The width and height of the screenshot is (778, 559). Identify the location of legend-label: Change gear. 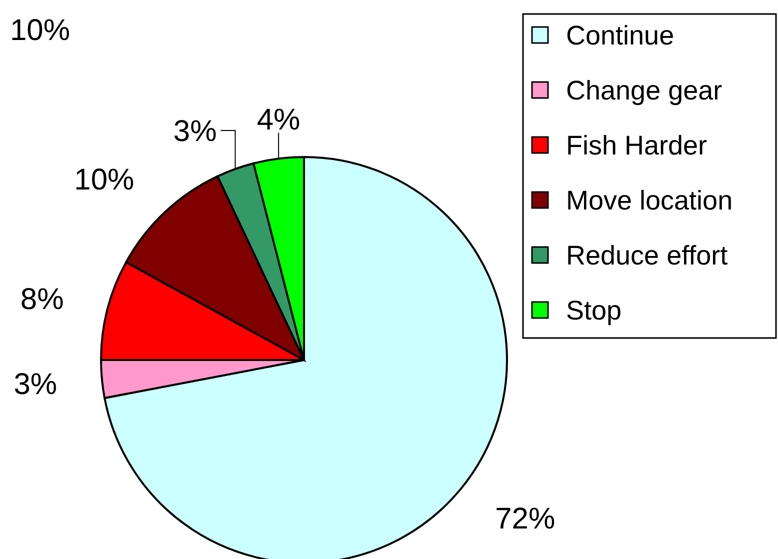
(644, 90).